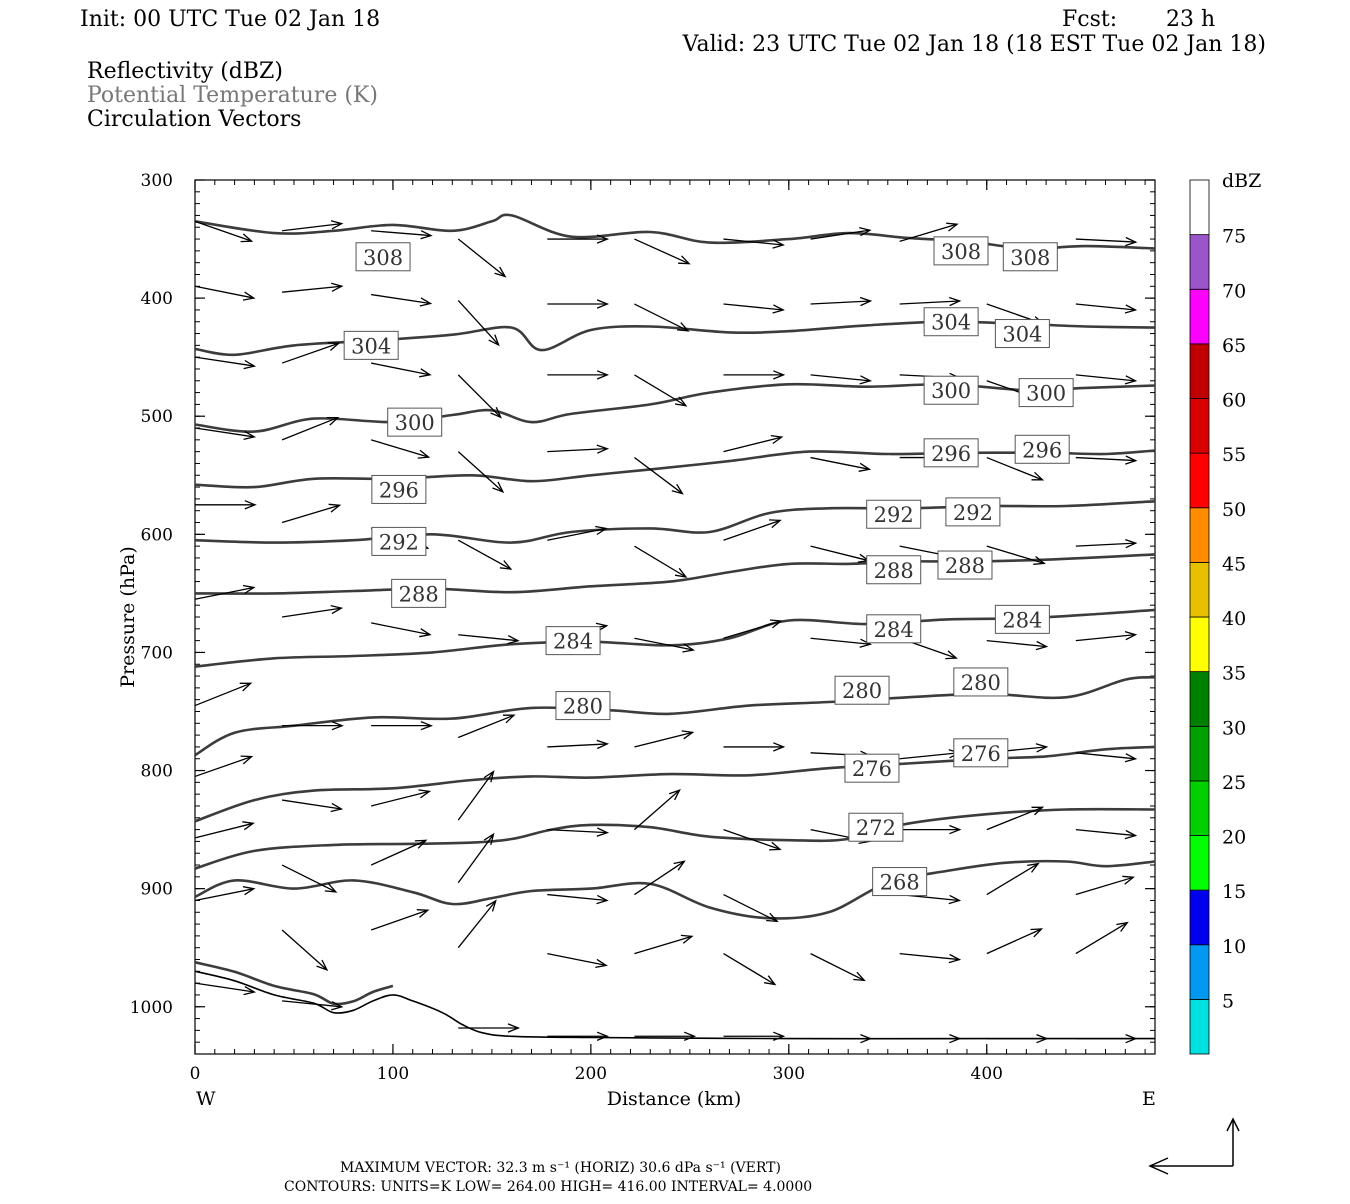  I want to click on x-tick-label: 100, so click(393, 1074).